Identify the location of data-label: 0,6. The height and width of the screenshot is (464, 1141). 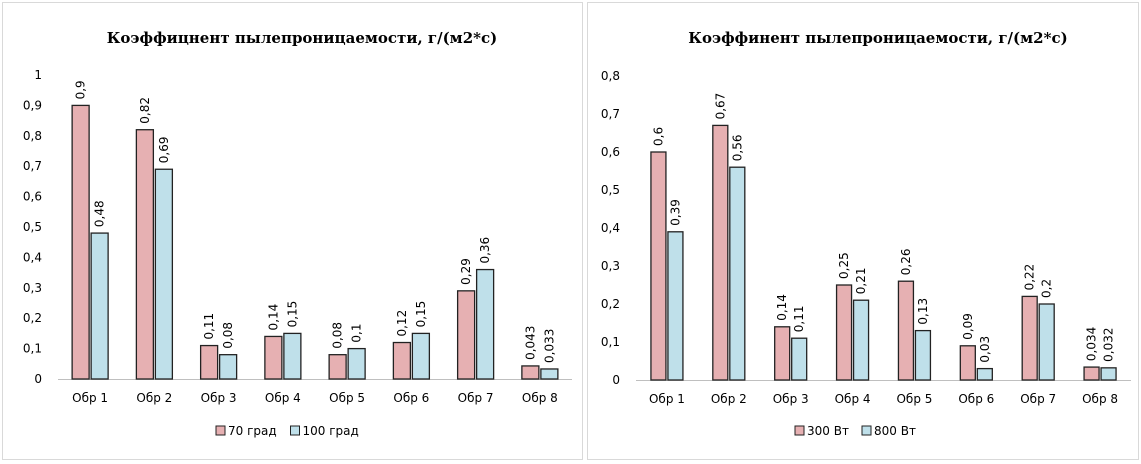
(658, 136).